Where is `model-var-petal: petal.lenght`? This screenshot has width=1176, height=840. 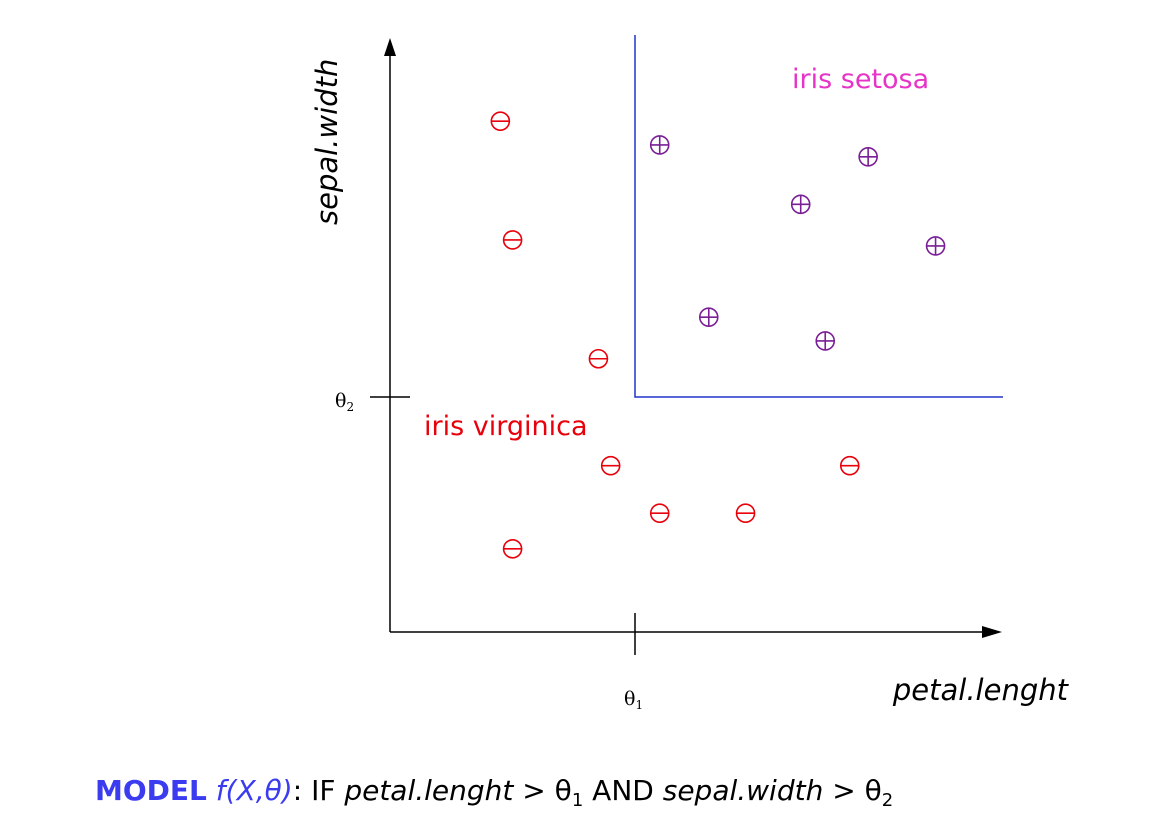 model-var-petal: petal.lenght is located at coordinates (429, 790).